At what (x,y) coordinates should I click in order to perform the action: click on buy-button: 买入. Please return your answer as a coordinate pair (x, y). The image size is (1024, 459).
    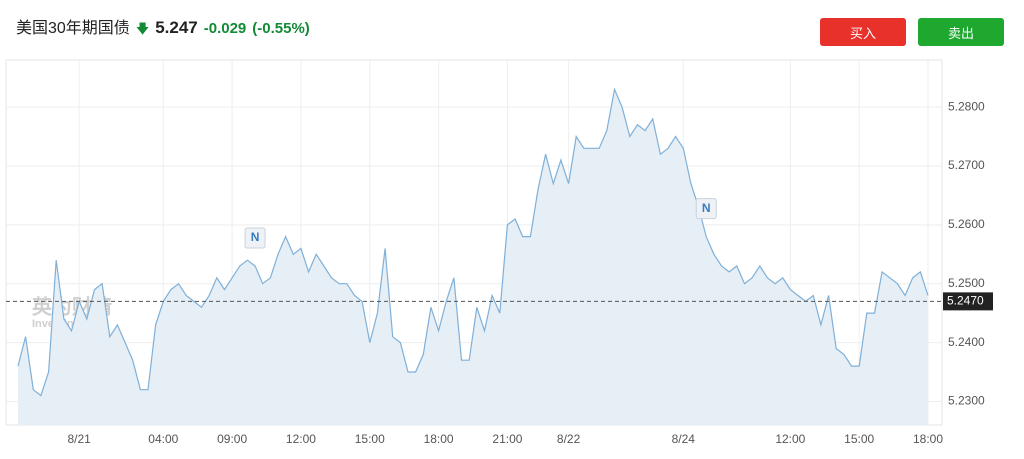
    Looking at the image, I should click on (863, 32).